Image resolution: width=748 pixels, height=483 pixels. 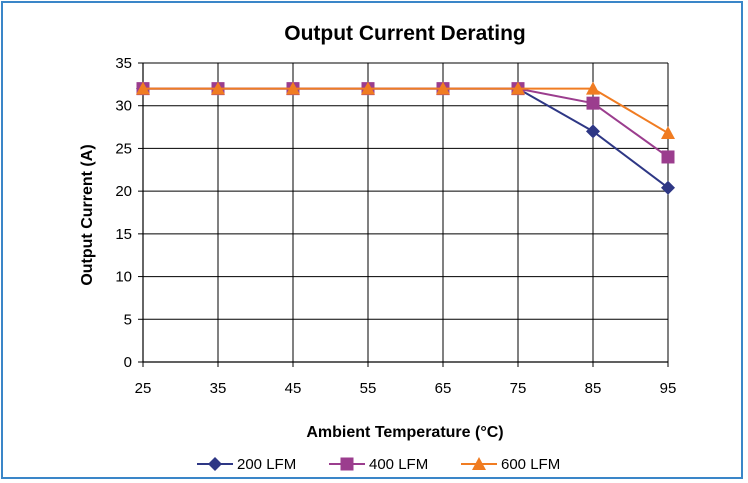 I want to click on series-line, so click(x=406, y=110).